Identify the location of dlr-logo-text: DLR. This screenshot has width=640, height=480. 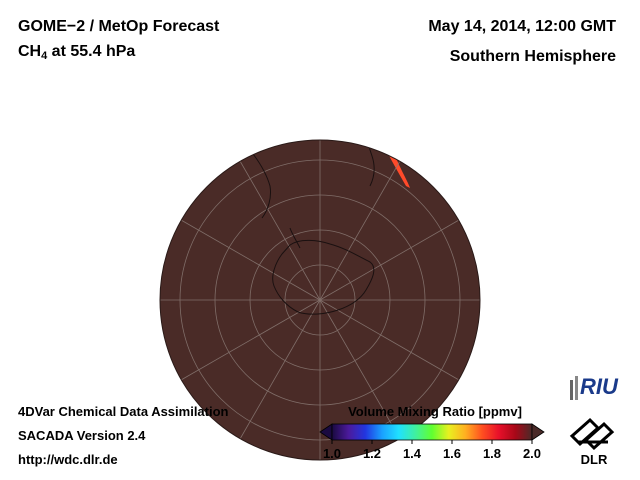
(594, 459).